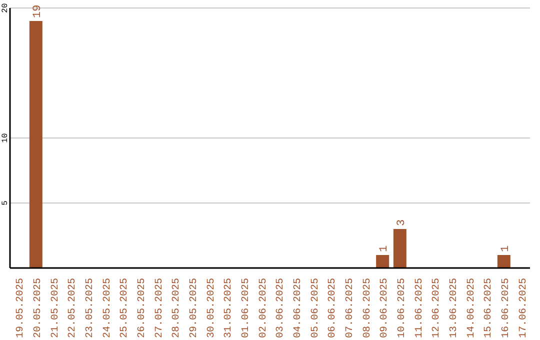 The width and height of the screenshot is (540, 340). What do you see at coordinates (437, 308) in the screenshot?
I see `x-tick-label: 12.06.2025` at bounding box center [437, 308].